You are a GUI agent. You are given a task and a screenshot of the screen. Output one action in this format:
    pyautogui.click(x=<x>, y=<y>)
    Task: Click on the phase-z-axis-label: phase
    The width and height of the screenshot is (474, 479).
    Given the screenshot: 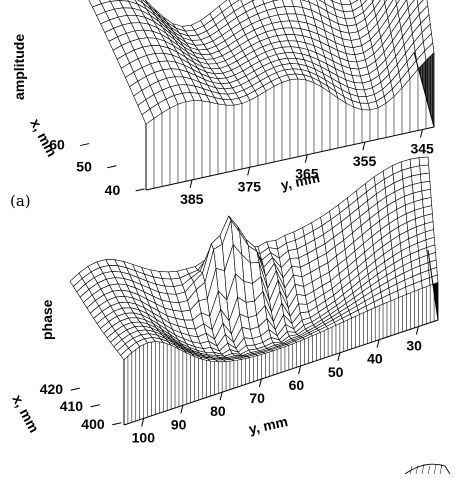 What is the action you would take?
    pyautogui.click(x=47, y=319)
    